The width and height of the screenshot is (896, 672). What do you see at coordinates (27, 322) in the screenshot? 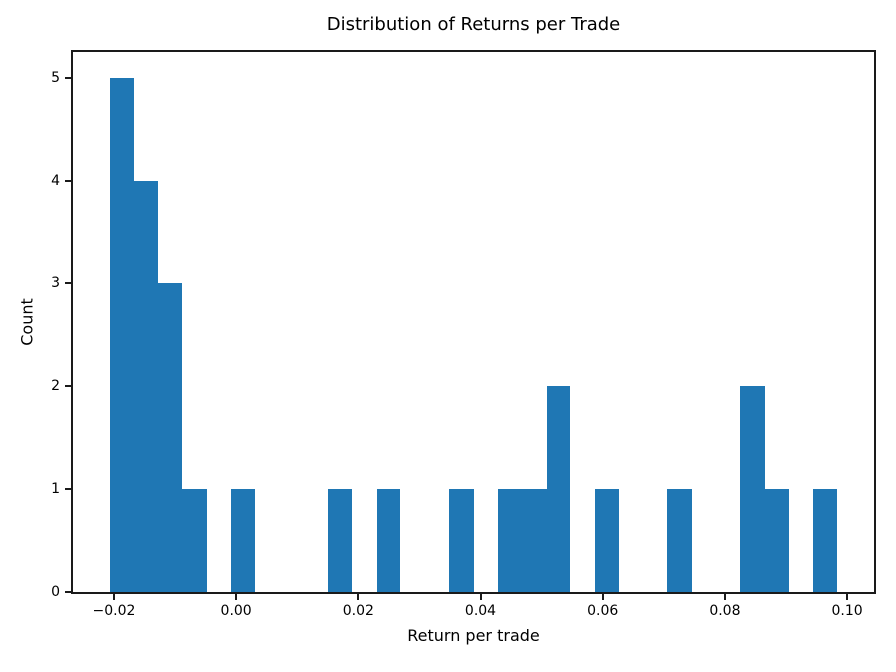
I see `y-axis-label: Count` at bounding box center [27, 322].